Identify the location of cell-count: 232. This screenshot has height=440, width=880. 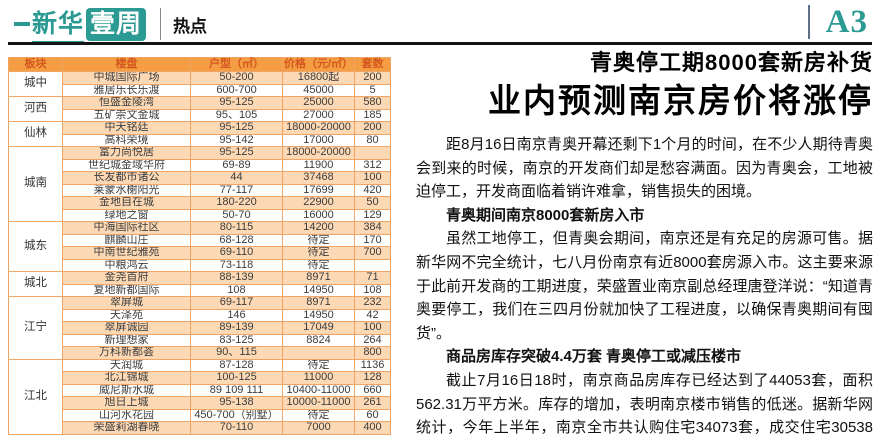
(372, 303).